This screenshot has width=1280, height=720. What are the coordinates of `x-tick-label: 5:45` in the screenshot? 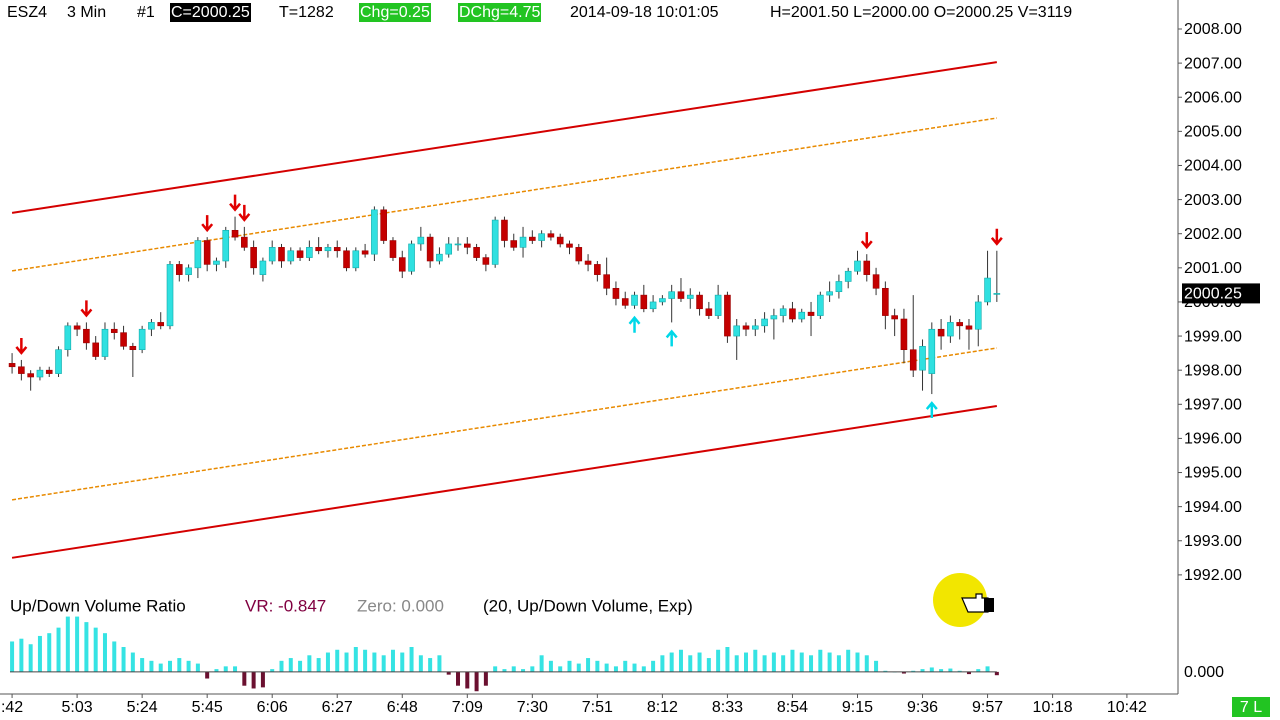 It's located at (207, 707).